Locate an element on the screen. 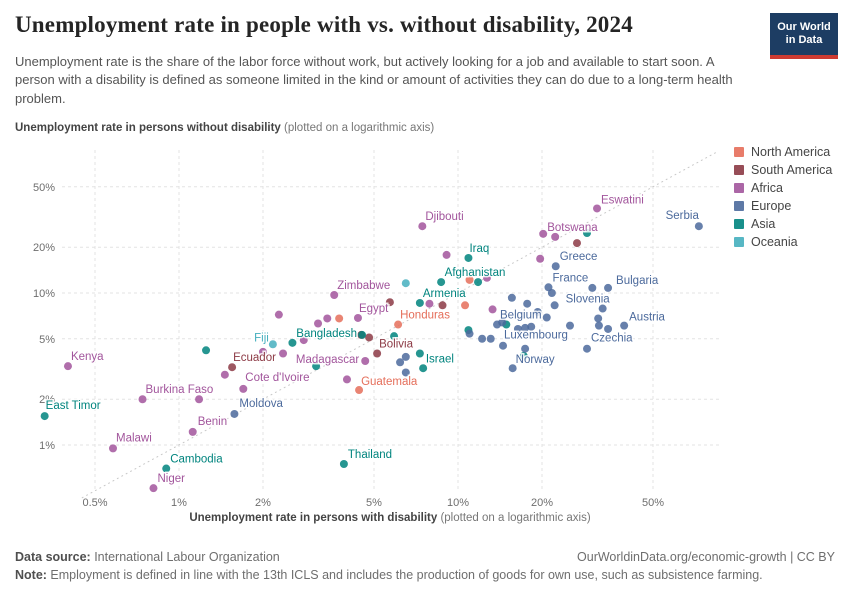 Image resolution: width=850 pixels, height=600 pixels. data-point-madagascar is located at coordinates (365, 360).